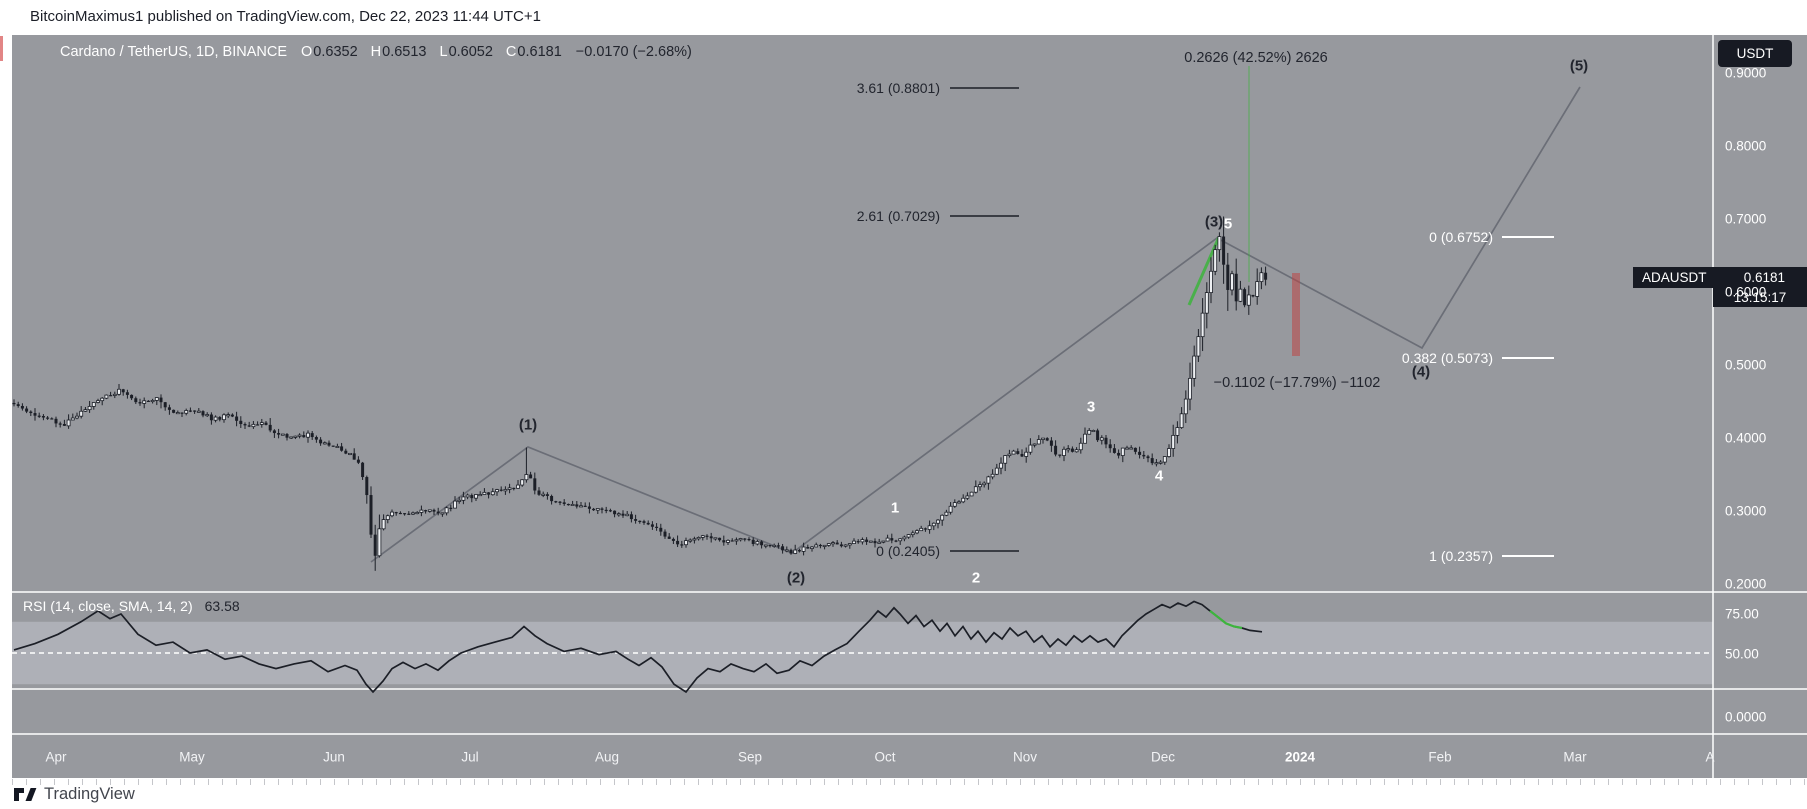 The height and width of the screenshot is (809, 1807). I want to click on wave-label: 3, so click(1091, 407).